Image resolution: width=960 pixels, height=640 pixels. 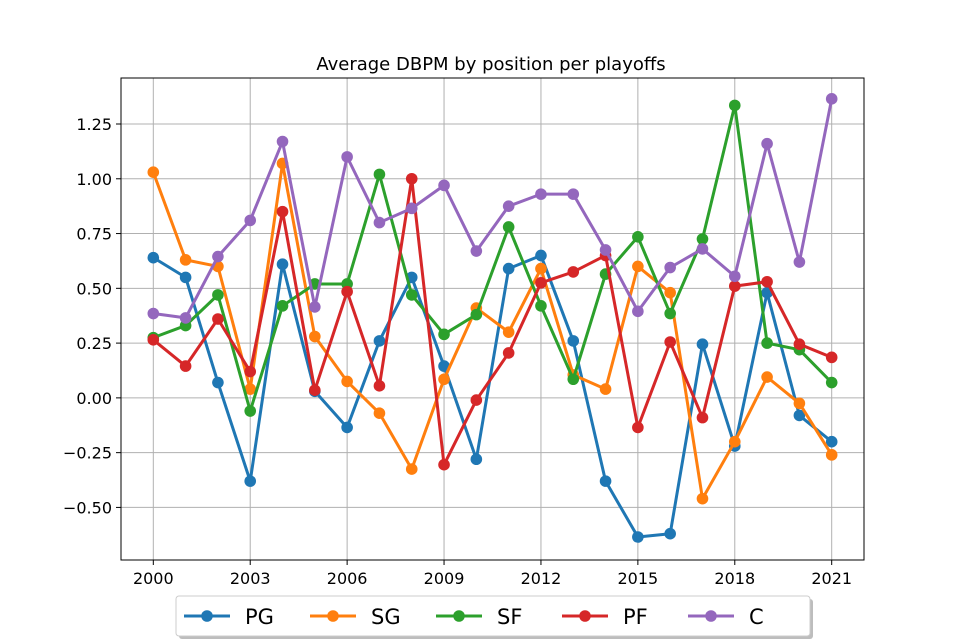 I want to click on legend-marker-pf, so click(x=585, y=616).